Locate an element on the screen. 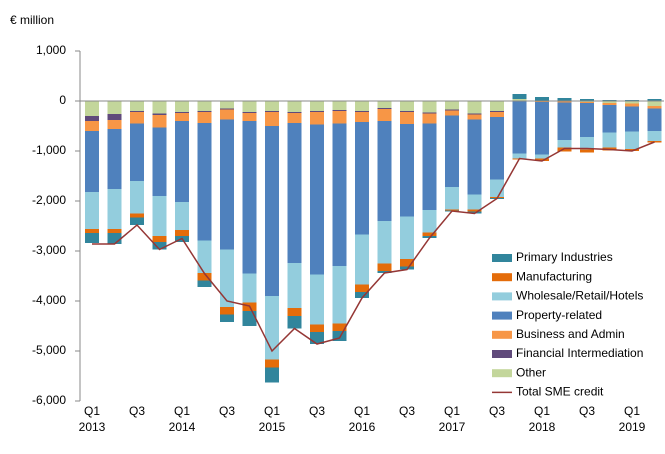 Image resolution: width=665 pixels, height=454 pixels. y-tick-label: 1,000 is located at coordinates (51, 50).